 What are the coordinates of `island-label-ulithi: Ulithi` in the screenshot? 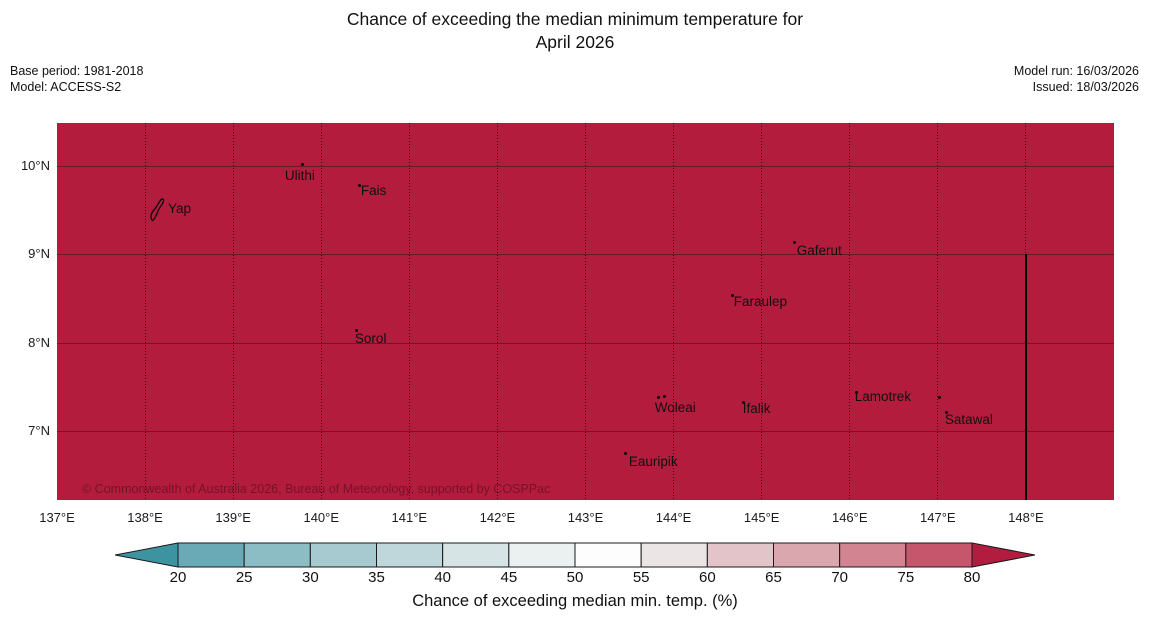 It's located at (299, 176).